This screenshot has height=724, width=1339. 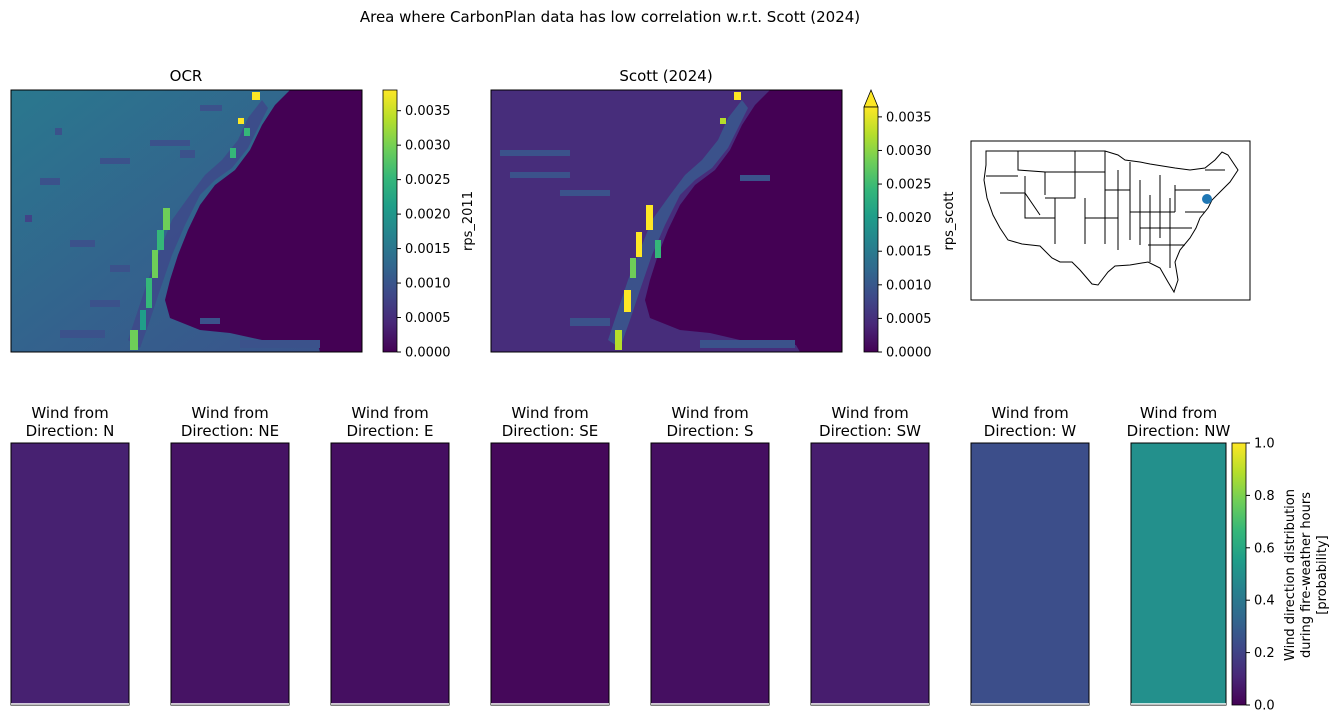 I want to click on wind-colorbar-ticks: 0.0 0.2 0.4 0.6 0.8 1.0, so click(x=1260, y=575).